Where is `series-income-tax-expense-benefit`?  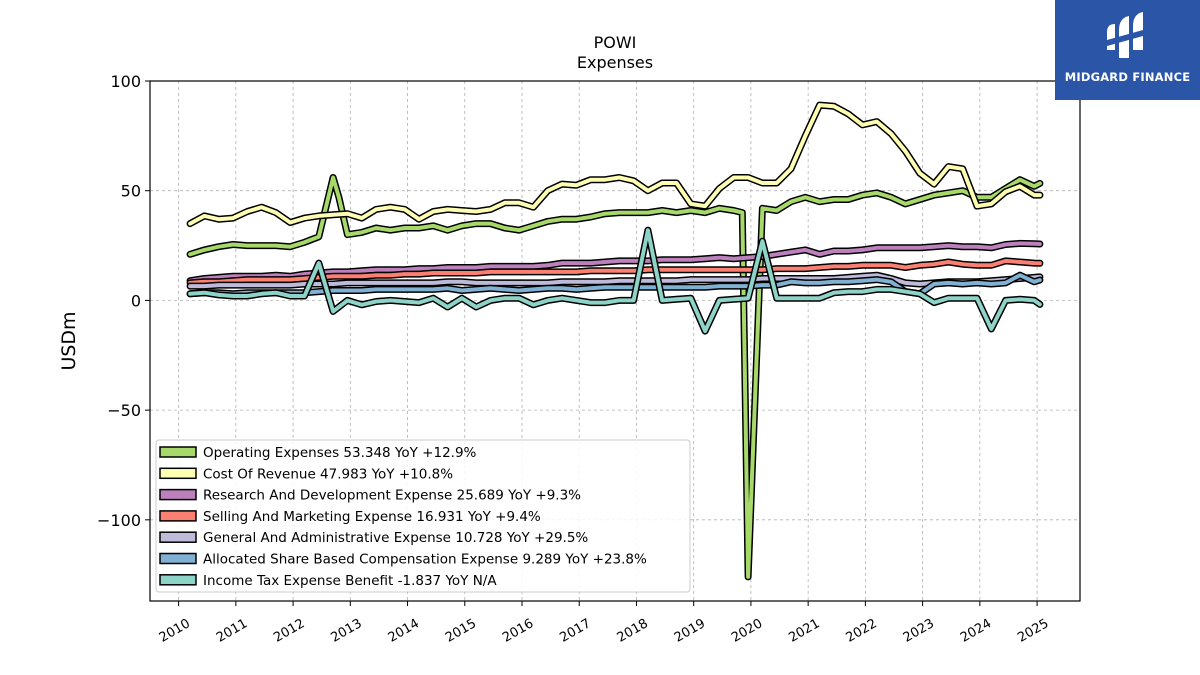 series-income-tax-expense-benefit is located at coordinates (615, 280).